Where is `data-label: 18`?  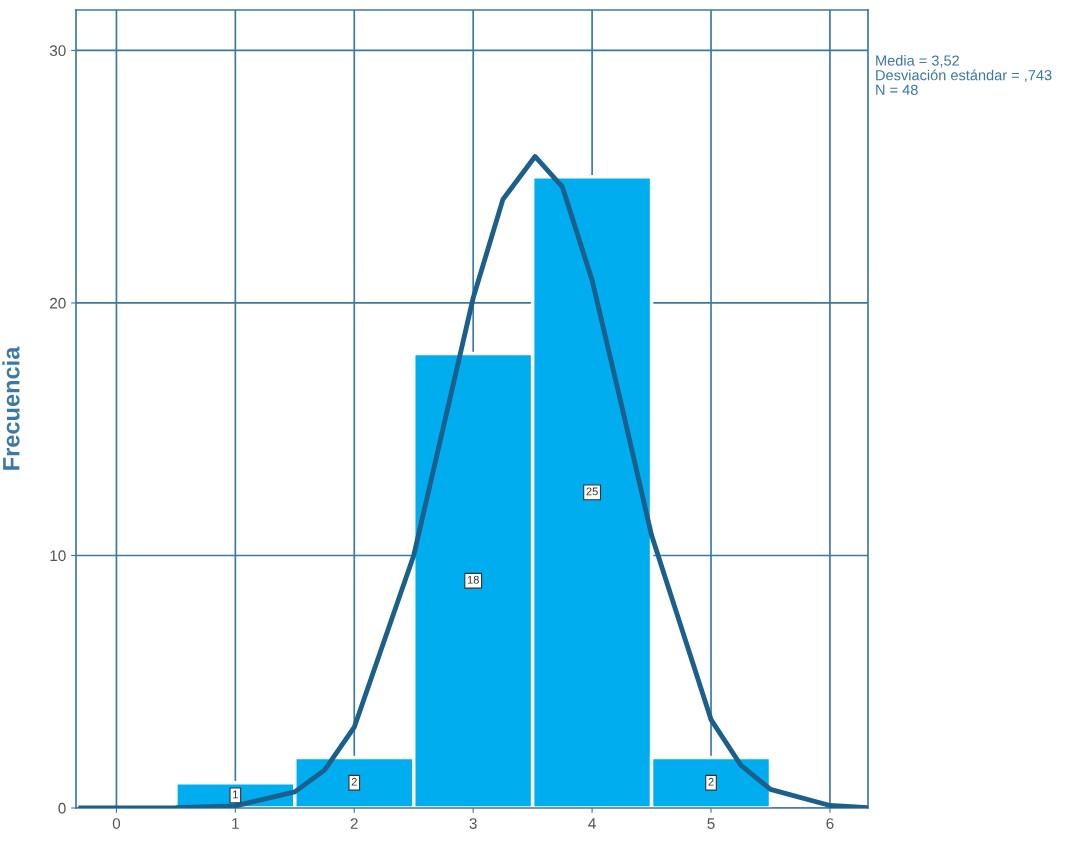 data-label: 18 is located at coordinates (473, 579).